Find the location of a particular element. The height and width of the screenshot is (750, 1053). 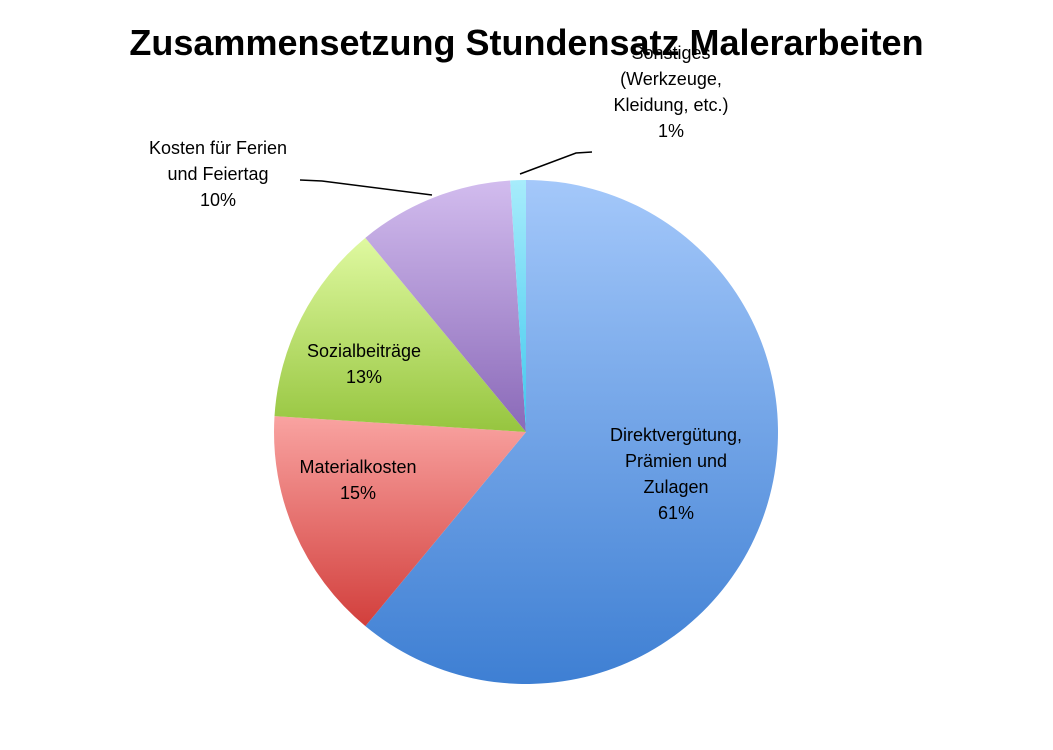

slice-name-label: Sozialbeiträge is located at coordinates (364, 351).